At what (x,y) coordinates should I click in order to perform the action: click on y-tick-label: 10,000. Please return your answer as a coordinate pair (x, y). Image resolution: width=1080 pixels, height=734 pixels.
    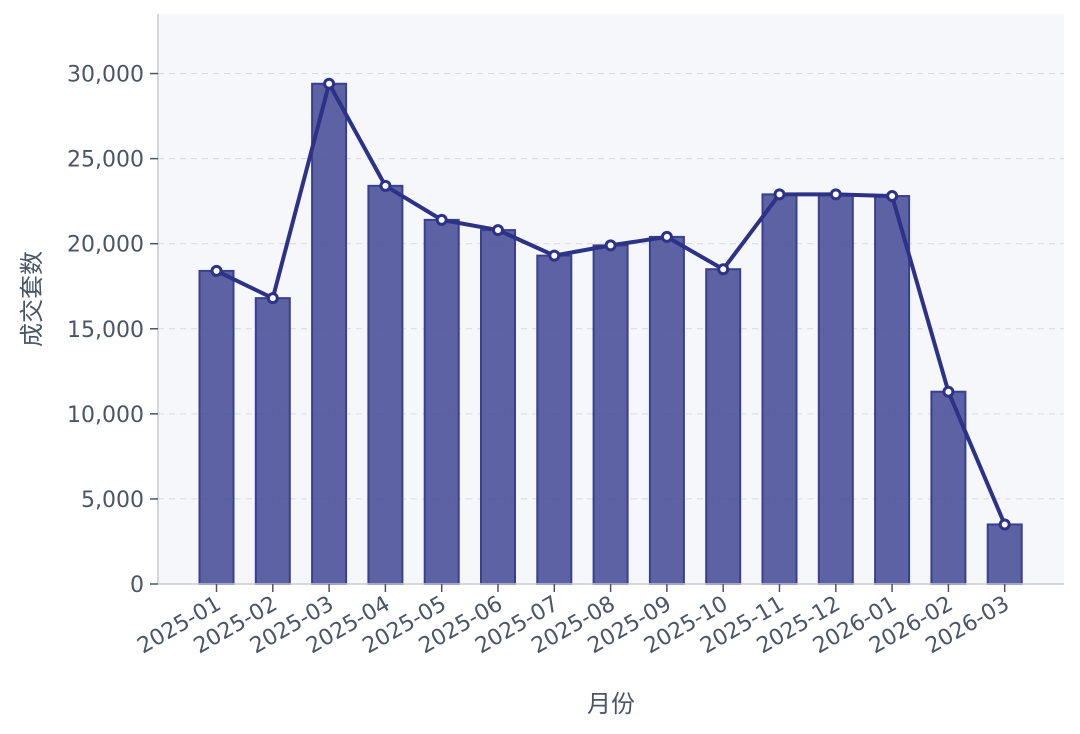
    Looking at the image, I should click on (105, 415).